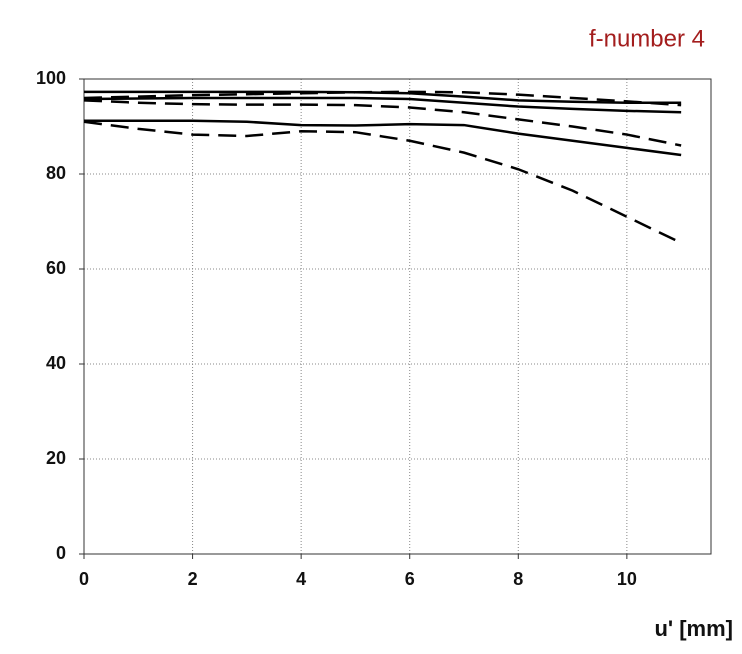 This screenshot has width=742, height=654. I want to click on x-tick-label: 0, so click(84, 579).